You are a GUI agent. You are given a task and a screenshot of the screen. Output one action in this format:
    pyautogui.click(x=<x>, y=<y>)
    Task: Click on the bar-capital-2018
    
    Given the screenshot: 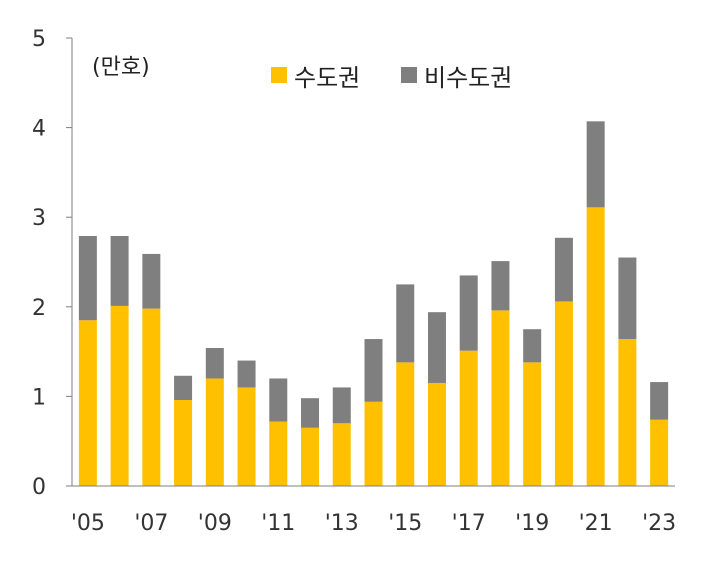 What is the action you would take?
    pyautogui.click(x=500, y=398)
    